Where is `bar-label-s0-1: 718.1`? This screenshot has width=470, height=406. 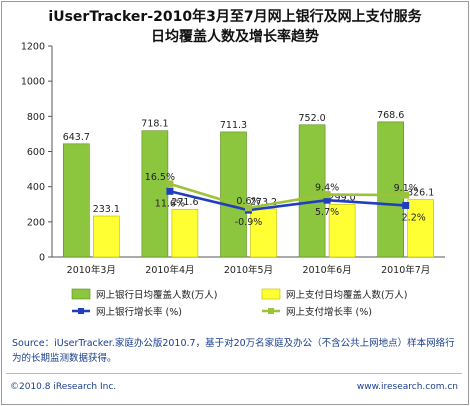
bar-label-s0-1: 718.1 is located at coordinates (154, 124).